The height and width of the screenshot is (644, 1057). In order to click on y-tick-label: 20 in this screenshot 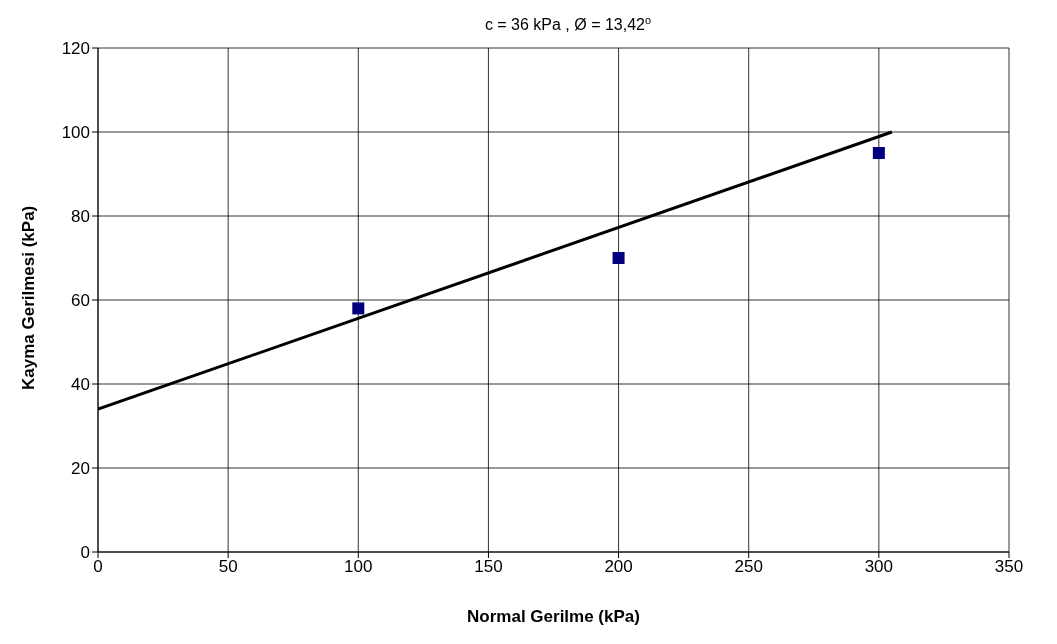, I will do `click(80, 469)`.